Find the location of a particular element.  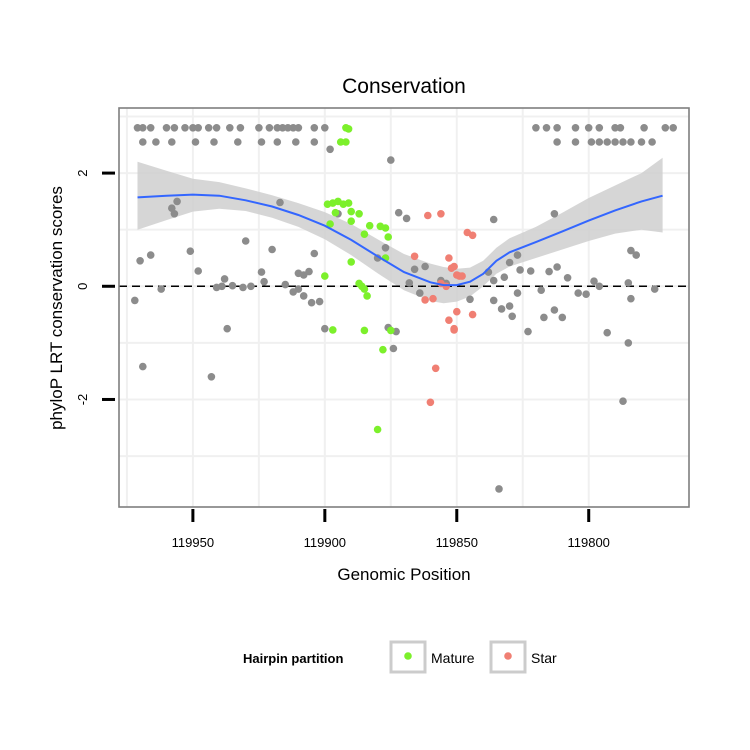

x-axis: 119950 119900 119850 119800 is located at coordinates (391, 529).